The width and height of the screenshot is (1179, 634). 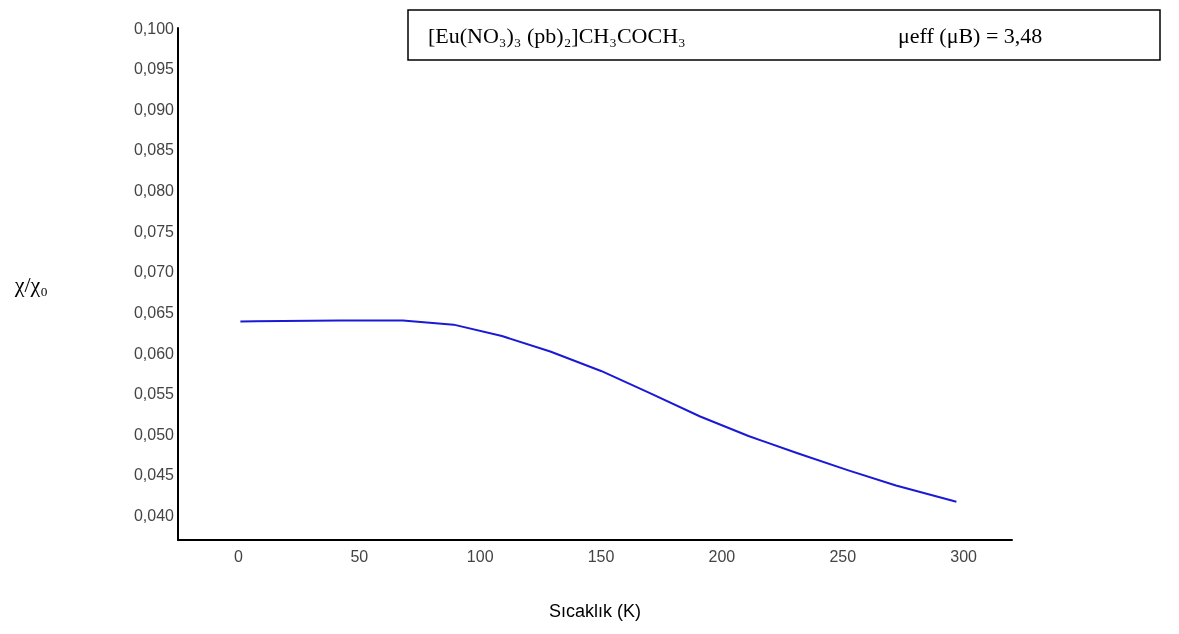 I want to click on x-axis-title: Sıcaklık (K), so click(x=595, y=611).